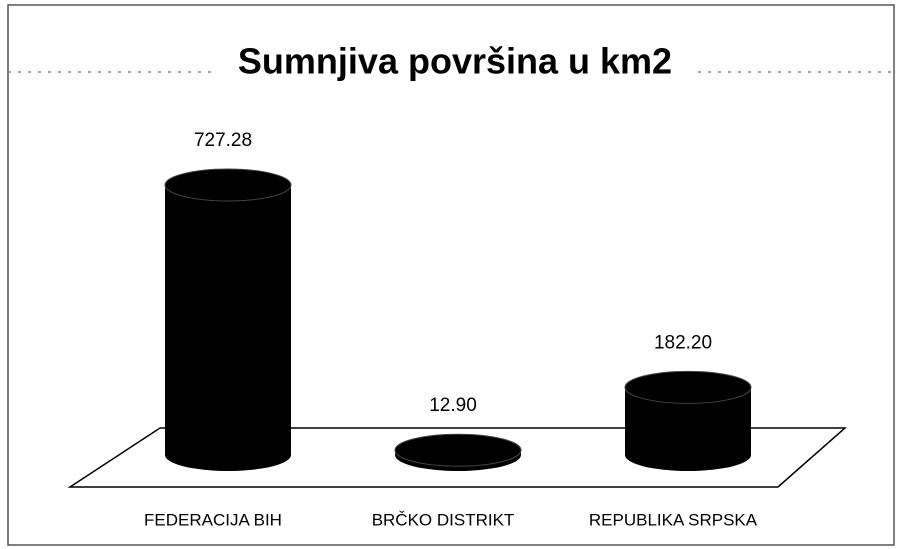  I want to click on x-tick-label: BRČKO DISTRIKT, so click(443, 519).